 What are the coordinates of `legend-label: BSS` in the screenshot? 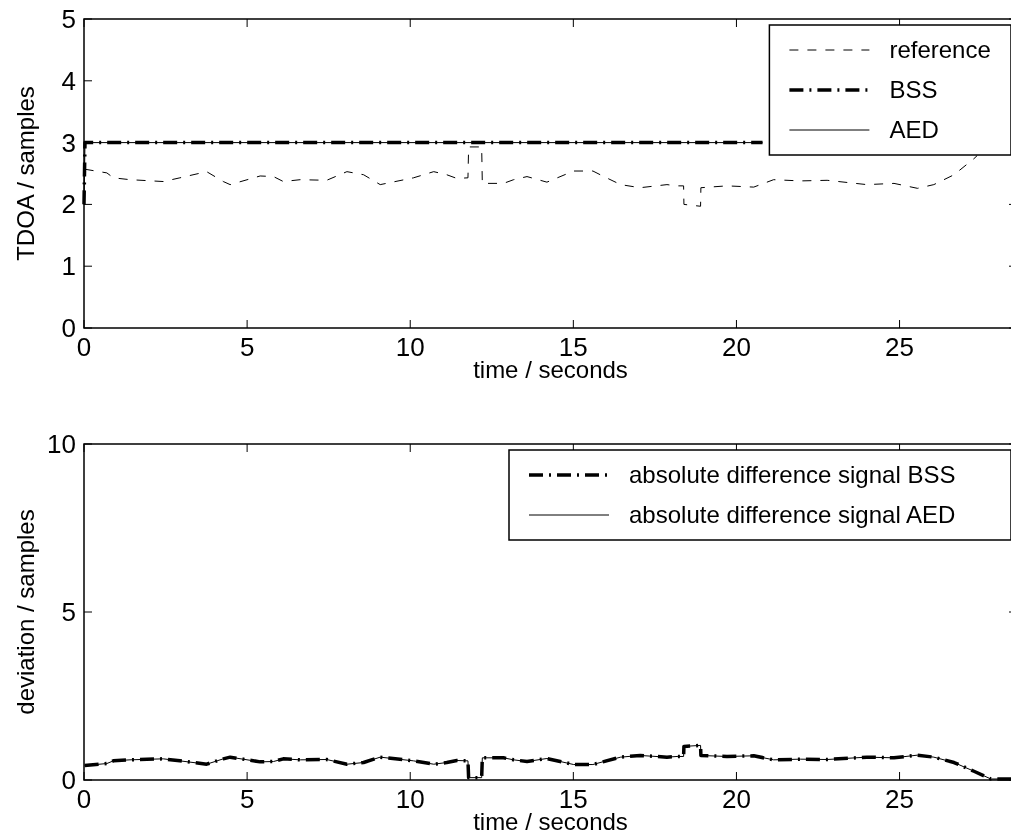 It's located at (913, 89).